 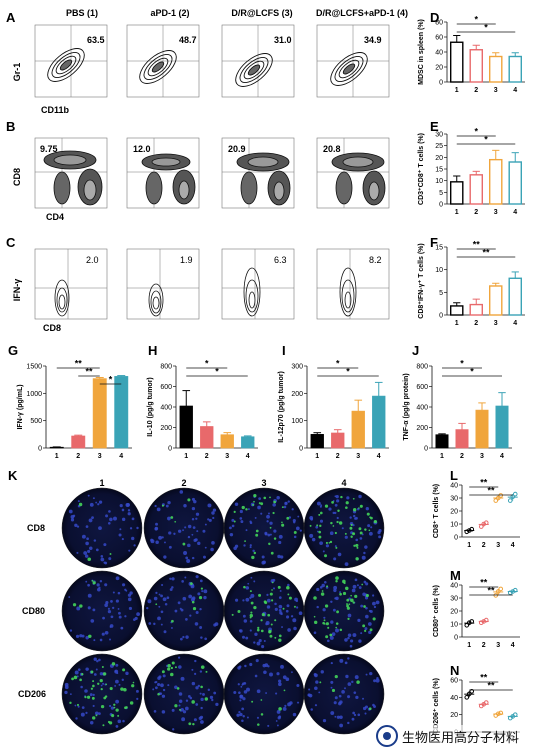 What do you see at coordinates (422, 428) in the screenshot?
I see `chart-j-ytick-1: 200` at bounding box center [422, 428].